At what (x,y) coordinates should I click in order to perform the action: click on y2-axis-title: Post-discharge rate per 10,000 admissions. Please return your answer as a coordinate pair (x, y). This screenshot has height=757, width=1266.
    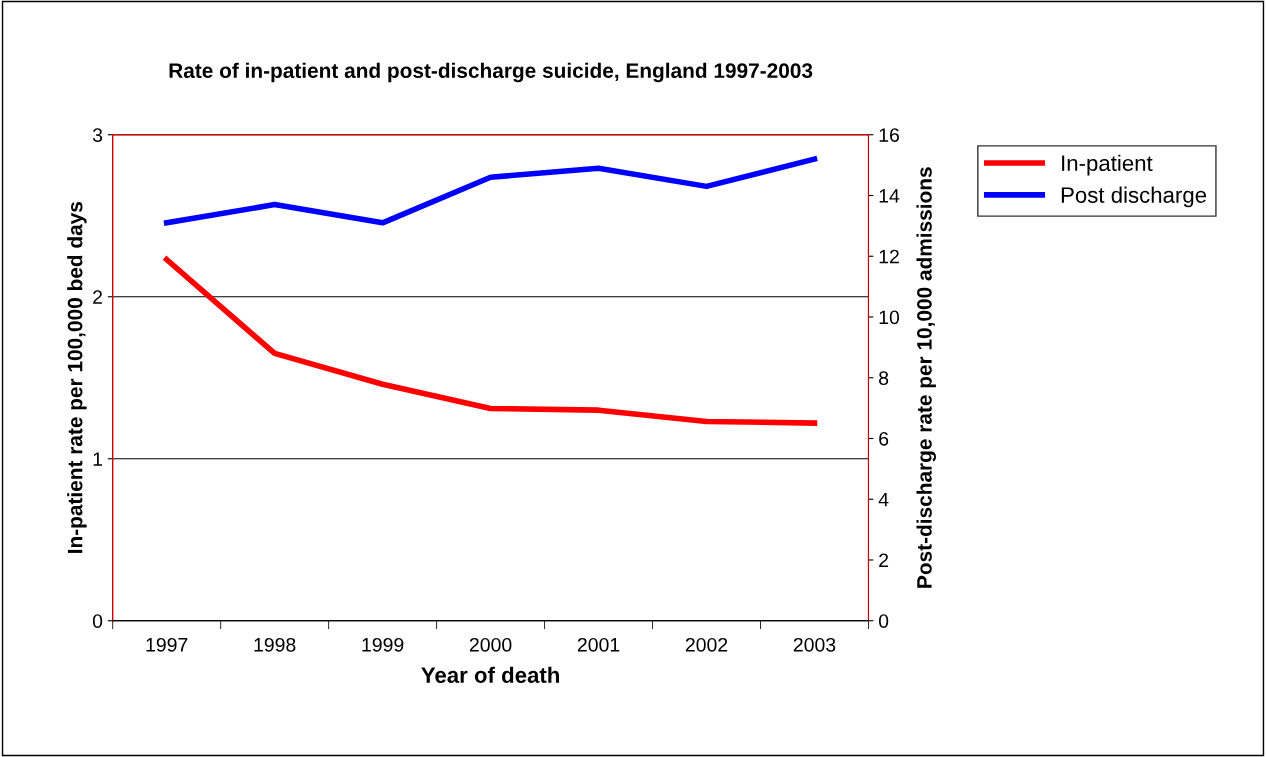
    Looking at the image, I should click on (926, 377).